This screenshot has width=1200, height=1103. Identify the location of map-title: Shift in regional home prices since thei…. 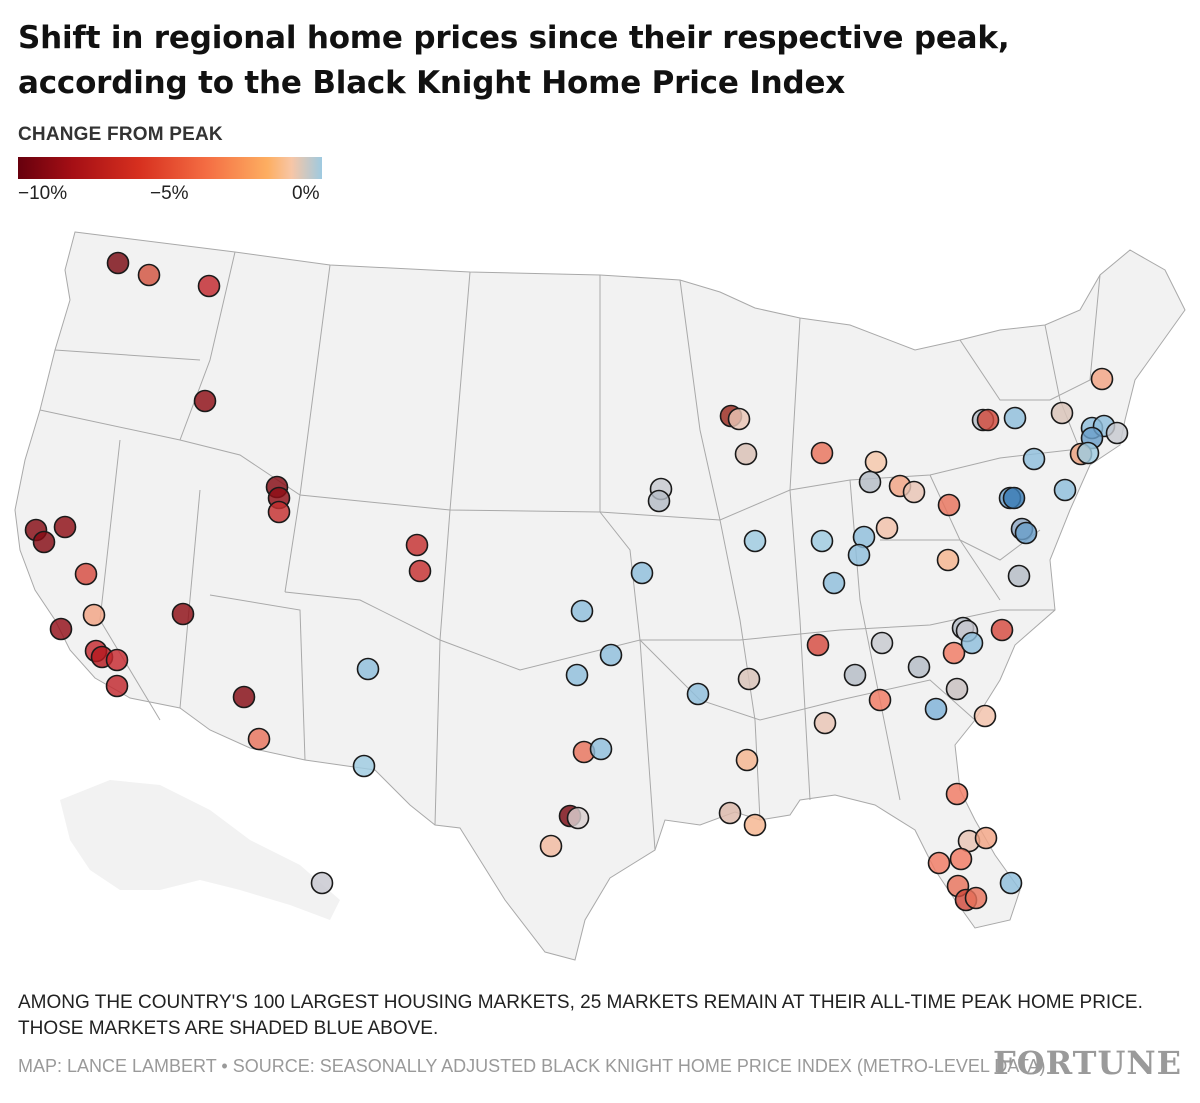
(514, 60).